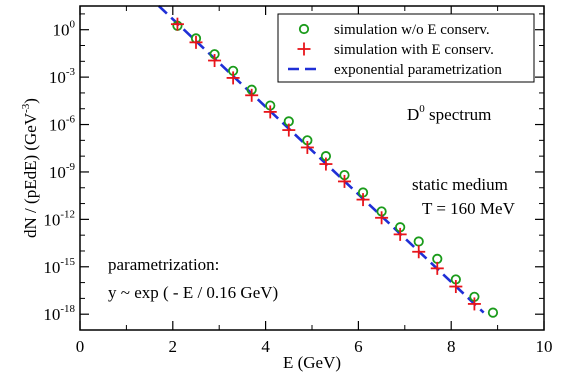  Describe the element at coordinates (418, 70) in the screenshot. I see `legend-label-2: exponential parametrization` at that location.